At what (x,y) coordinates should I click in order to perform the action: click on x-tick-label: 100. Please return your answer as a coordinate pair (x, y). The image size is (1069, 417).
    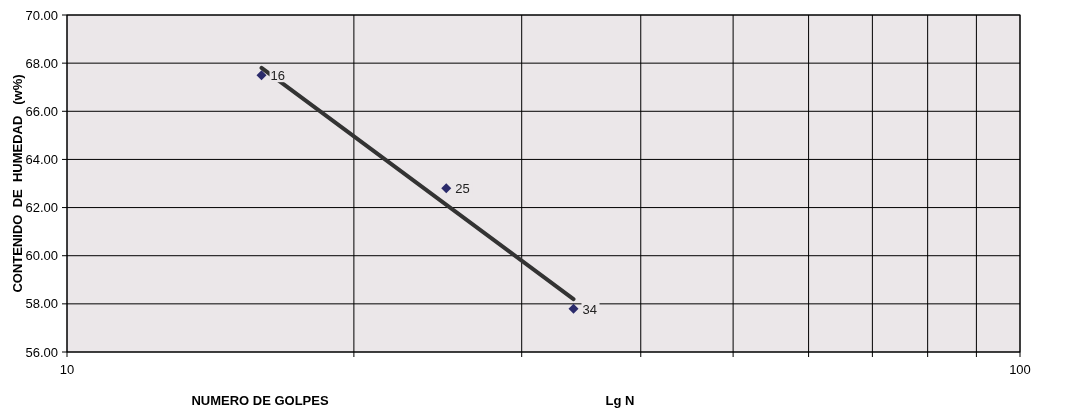
    Looking at the image, I should click on (1020, 369).